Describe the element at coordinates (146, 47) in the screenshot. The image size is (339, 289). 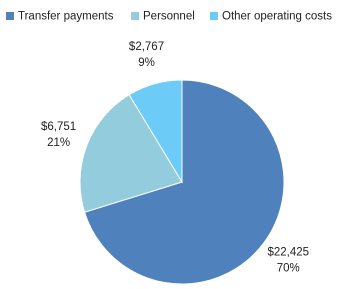
I see `value-label: $2,767` at that location.